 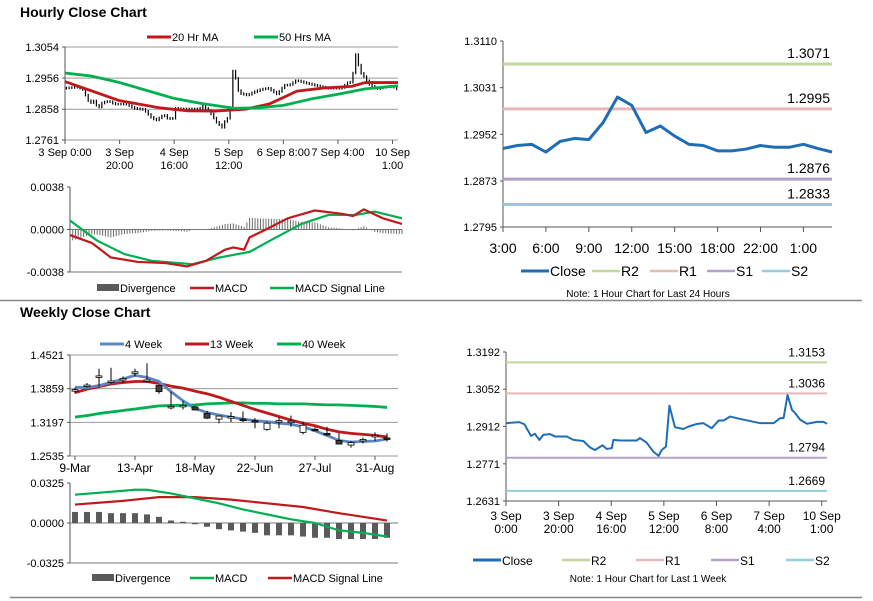 I want to click on ma40-line, so click(x=231, y=410).